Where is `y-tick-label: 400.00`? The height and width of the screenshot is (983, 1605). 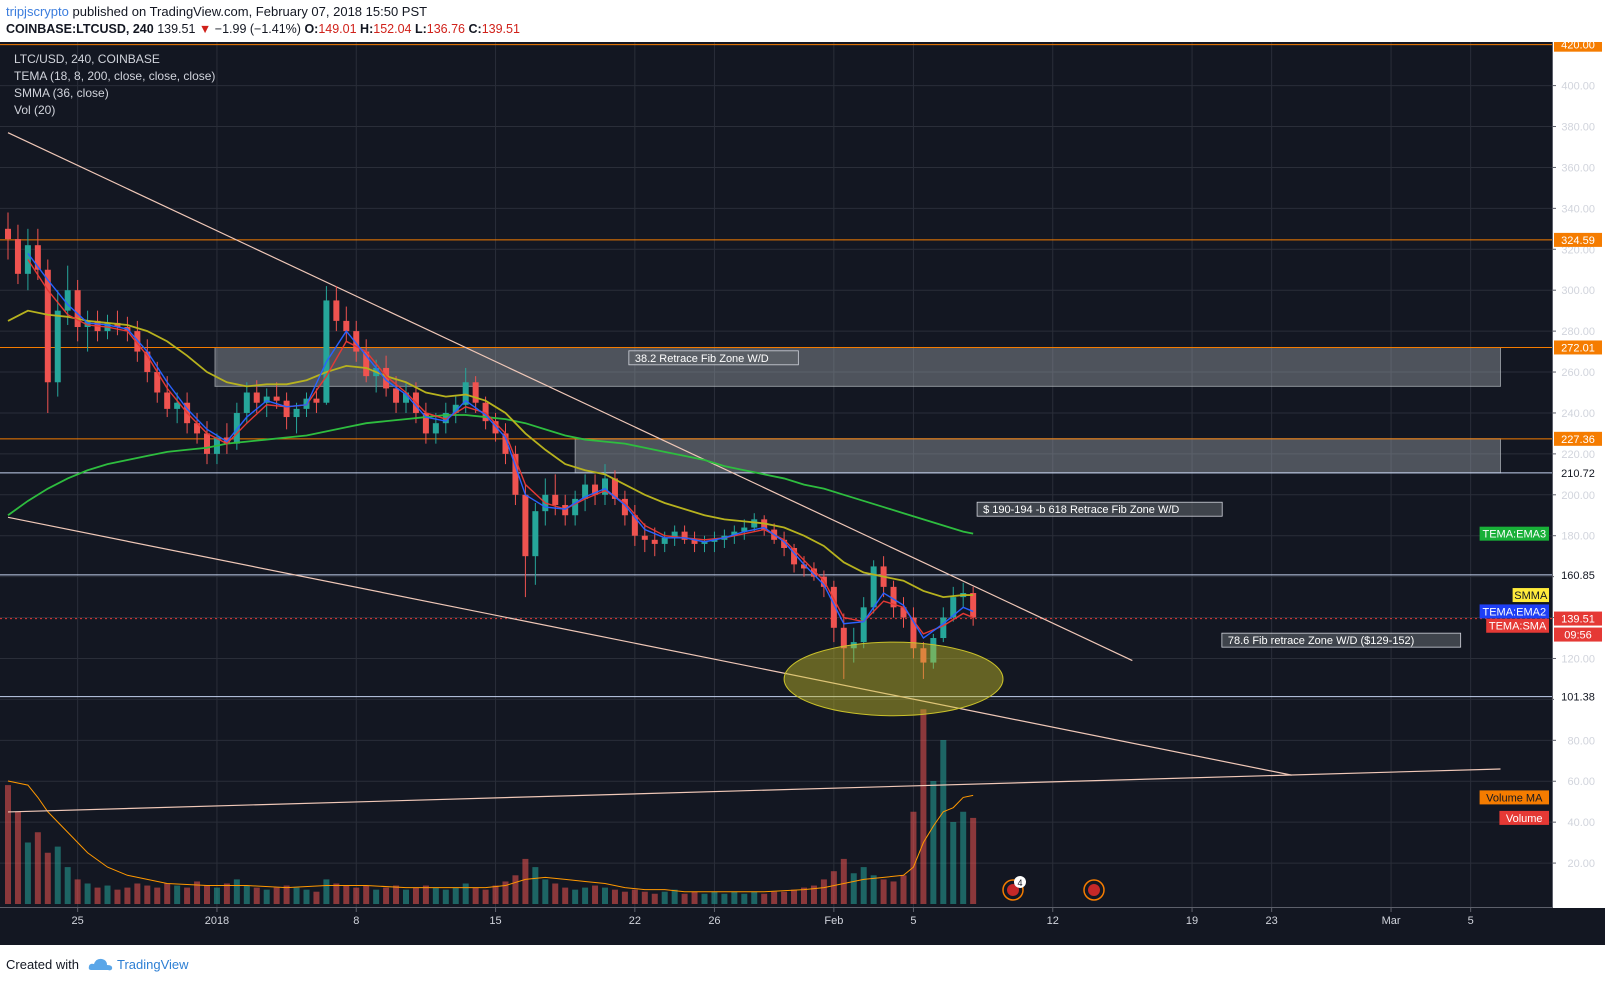 y-tick-label: 400.00 is located at coordinates (1578, 87).